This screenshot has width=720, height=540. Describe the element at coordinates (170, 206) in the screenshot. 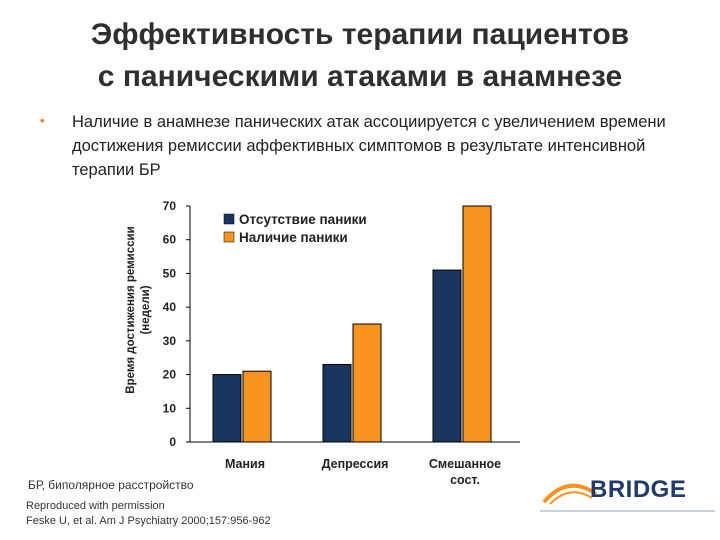

I see `y-tick-label: 70` at that location.